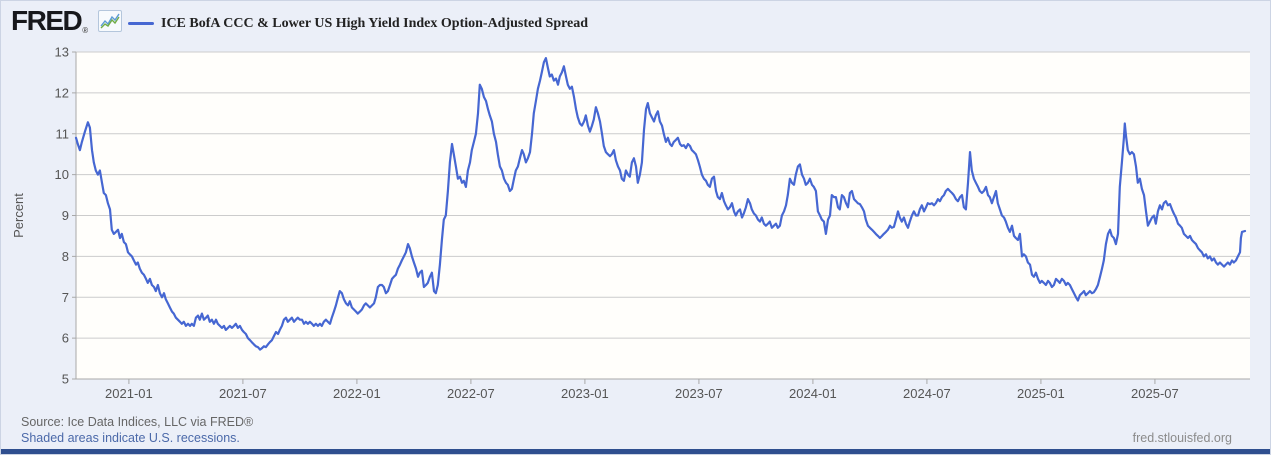 The height and width of the screenshot is (455, 1271). I want to click on x-tick-label: 2022-01, so click(357, 393).